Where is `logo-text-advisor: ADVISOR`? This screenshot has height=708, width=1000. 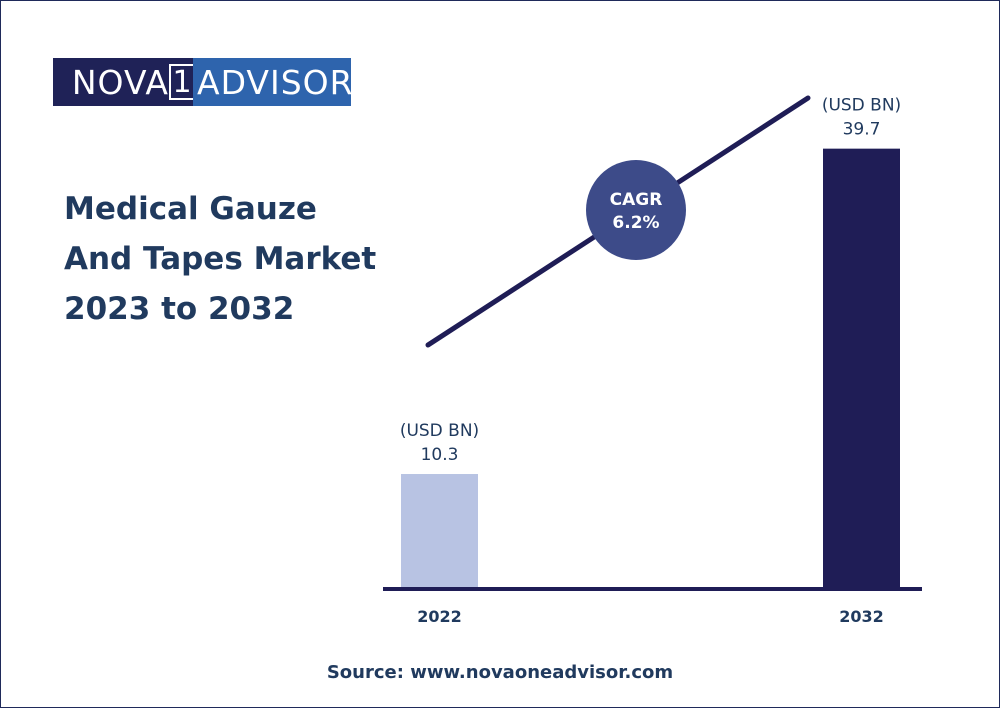 logo-text-advisor: ADVISOR is located at coordinates (273, 82).